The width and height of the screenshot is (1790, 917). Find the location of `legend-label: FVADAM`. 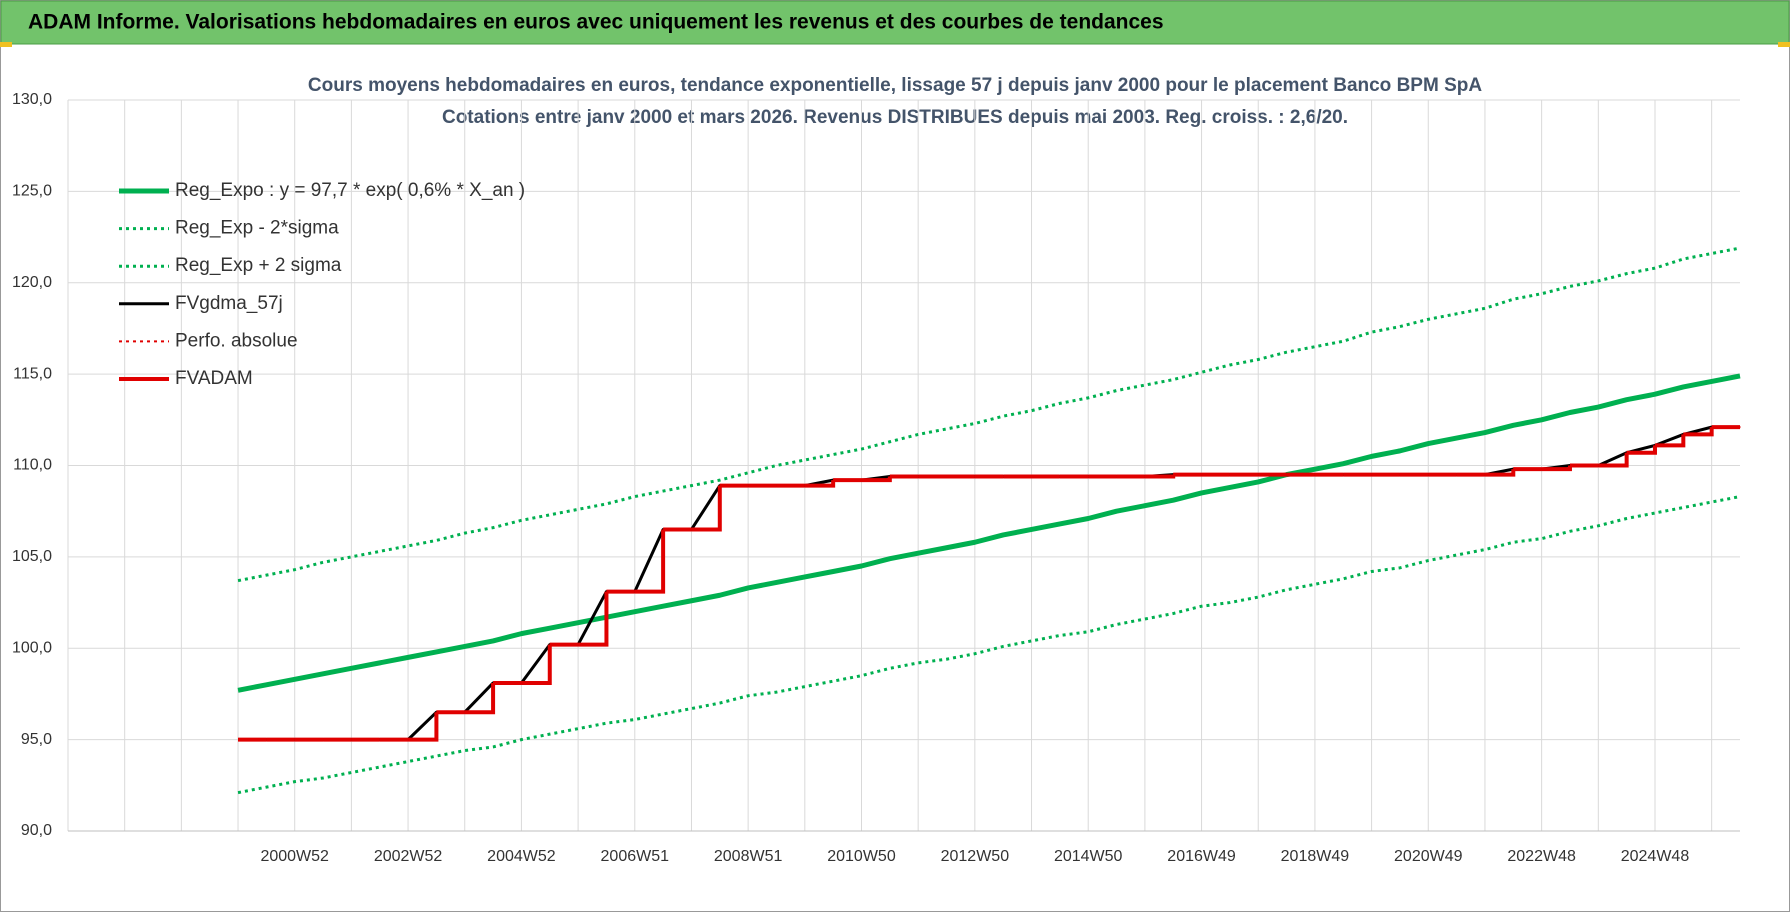

legend-label: FVADAM is located at coordinates (214, 378).